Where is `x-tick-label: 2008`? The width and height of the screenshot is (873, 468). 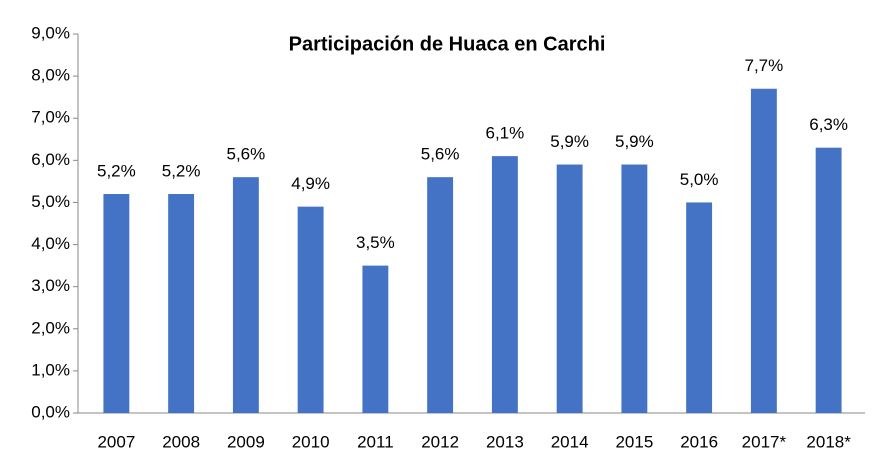
x-tick-label: 2008 is located at coordinates (181, 441).